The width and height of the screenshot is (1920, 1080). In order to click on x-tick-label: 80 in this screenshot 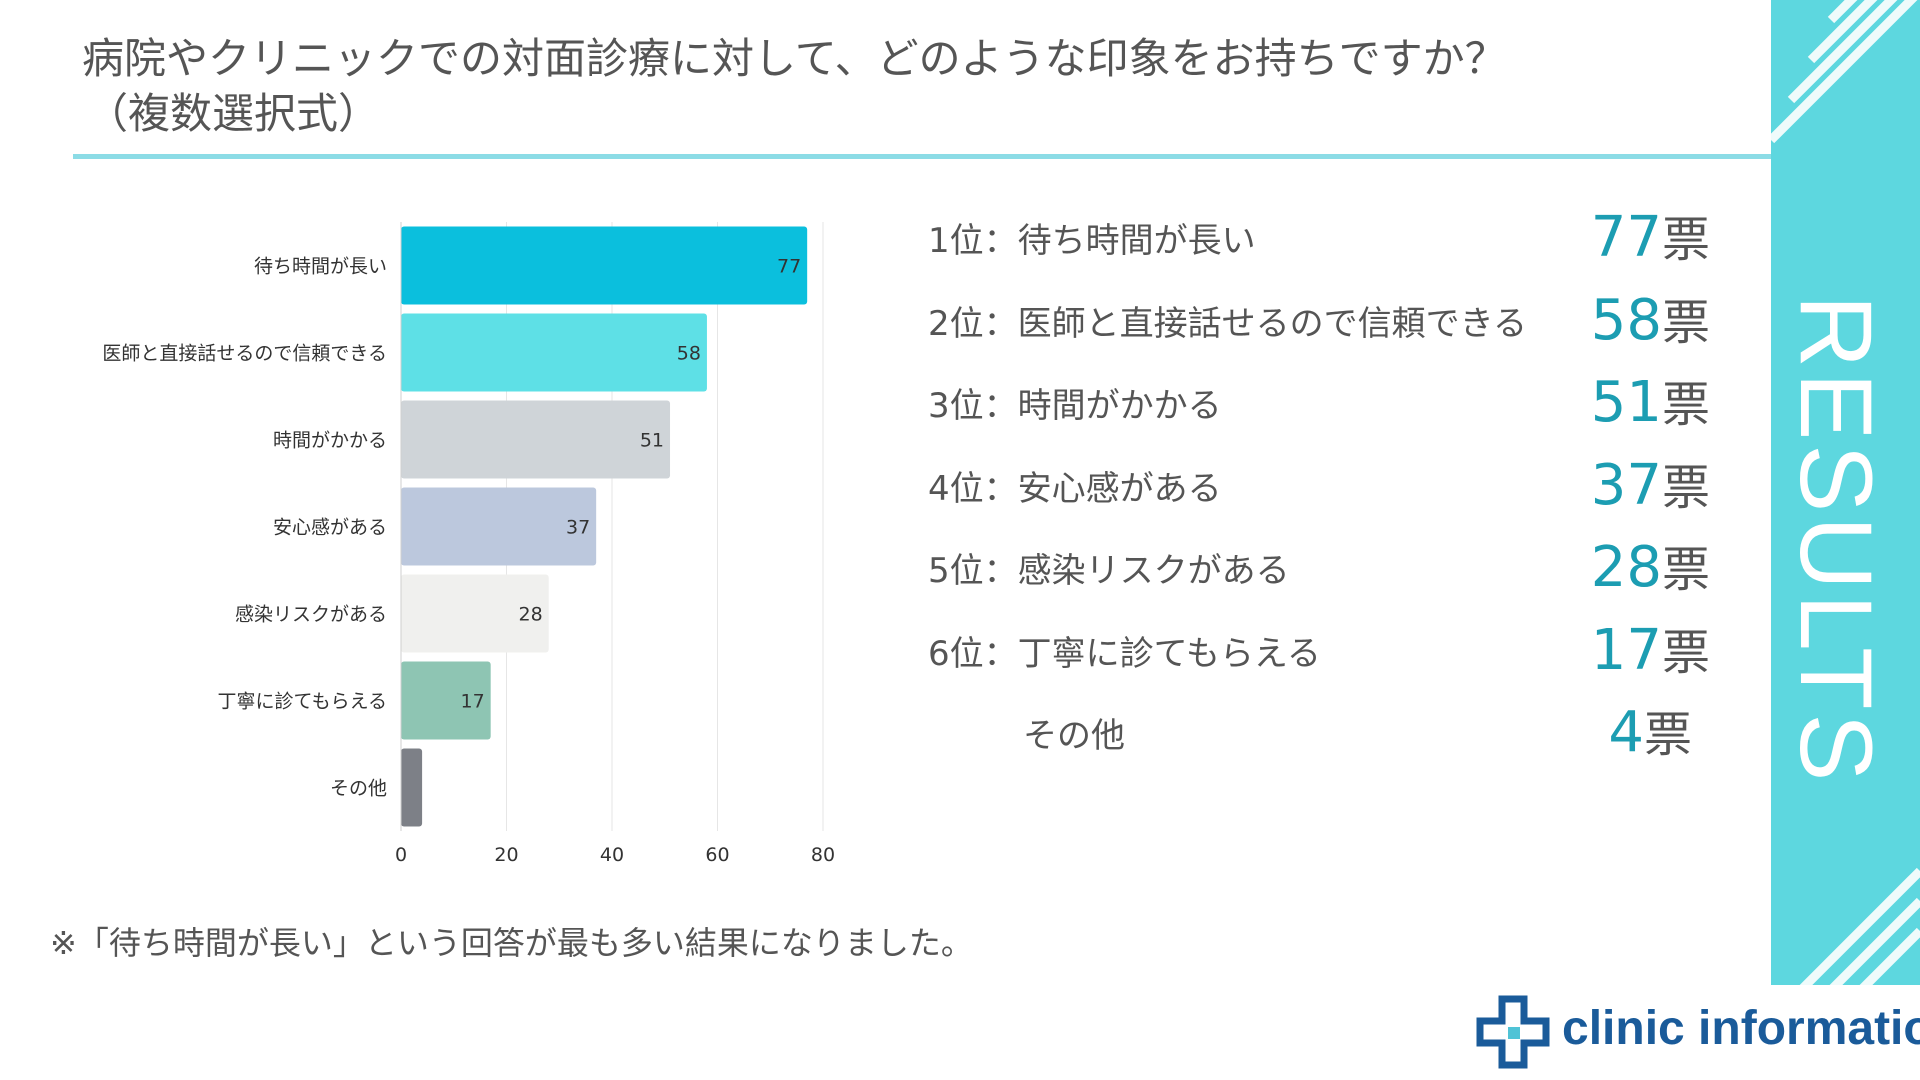, I will do `click(823, 855)`.